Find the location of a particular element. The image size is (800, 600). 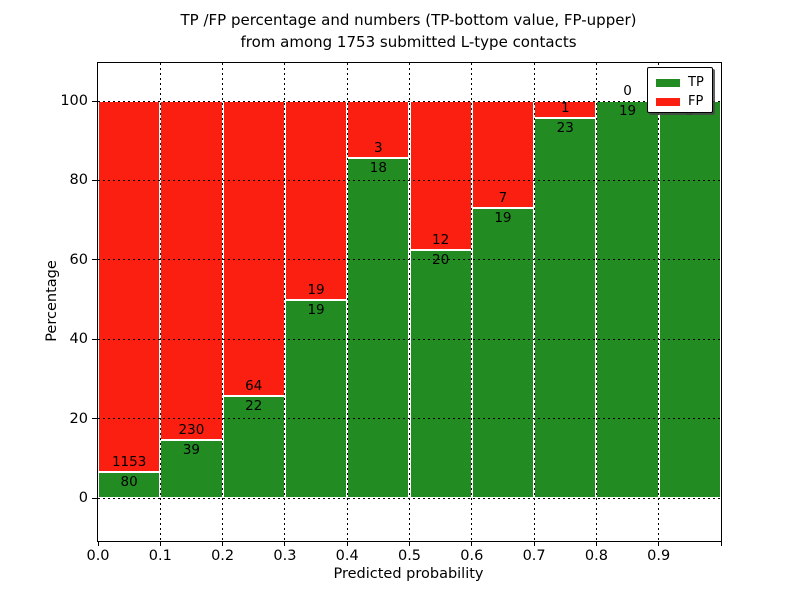

fp-count-label: 7 is located at coordinates (503, 197).